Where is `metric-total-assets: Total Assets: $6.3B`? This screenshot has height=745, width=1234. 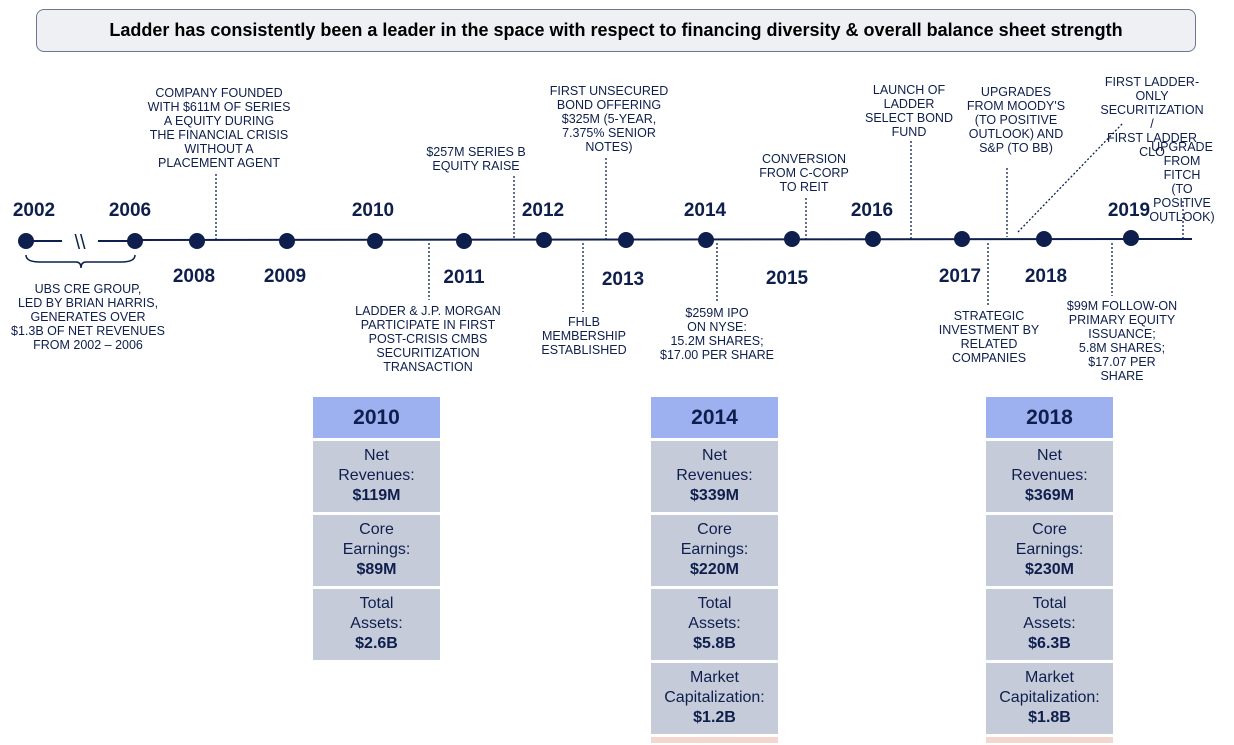
metric-total-assets: Total Assets: $6.3B is located at coordinates (1049, 624).